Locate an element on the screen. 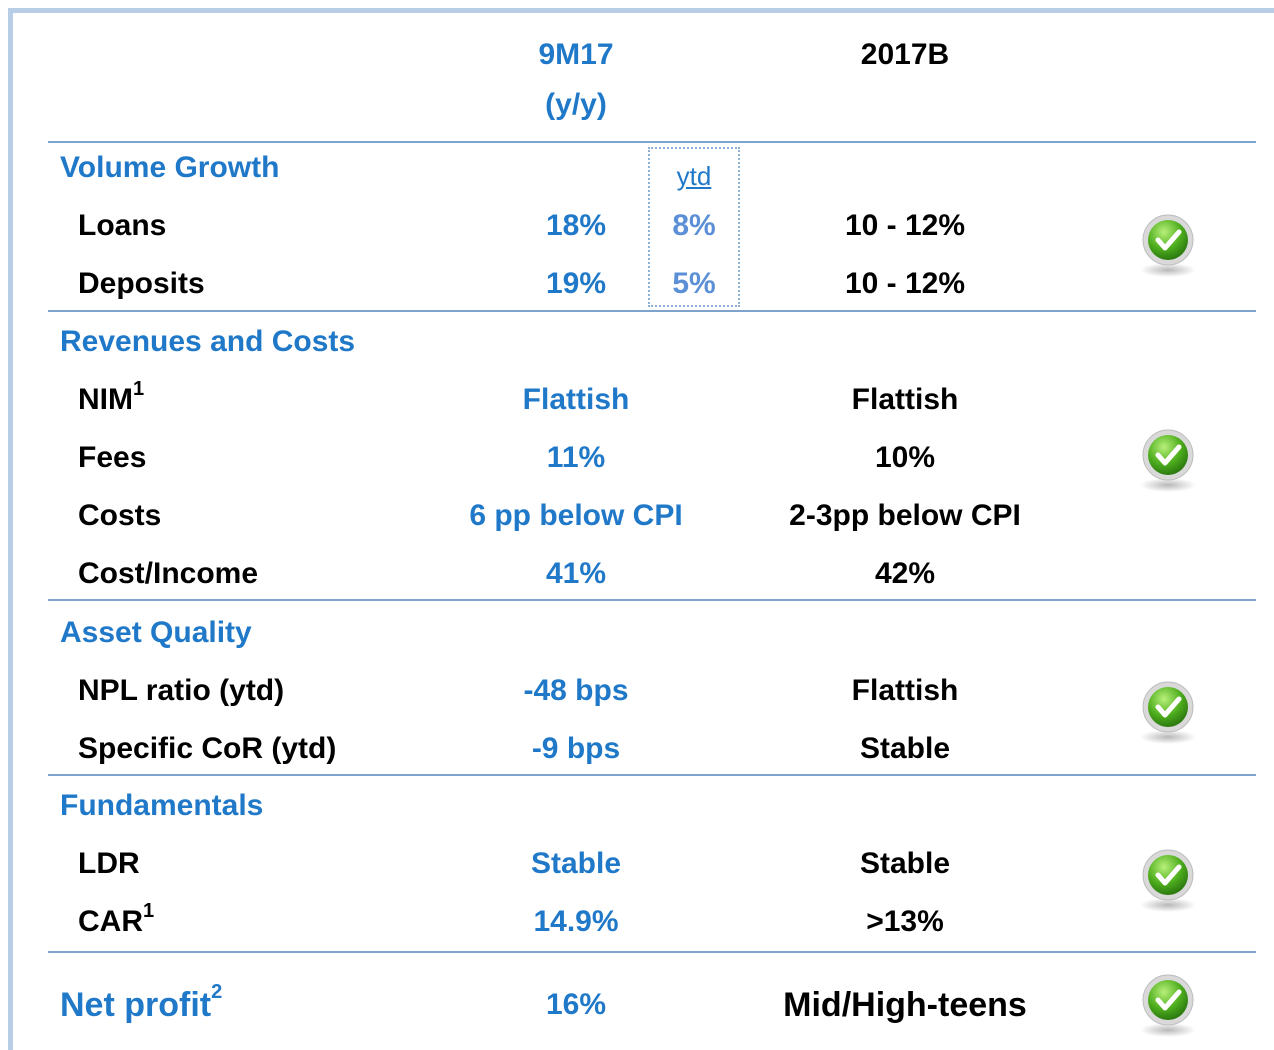  value-9m17-text: -9 bps is located at coordinates (576, 748).